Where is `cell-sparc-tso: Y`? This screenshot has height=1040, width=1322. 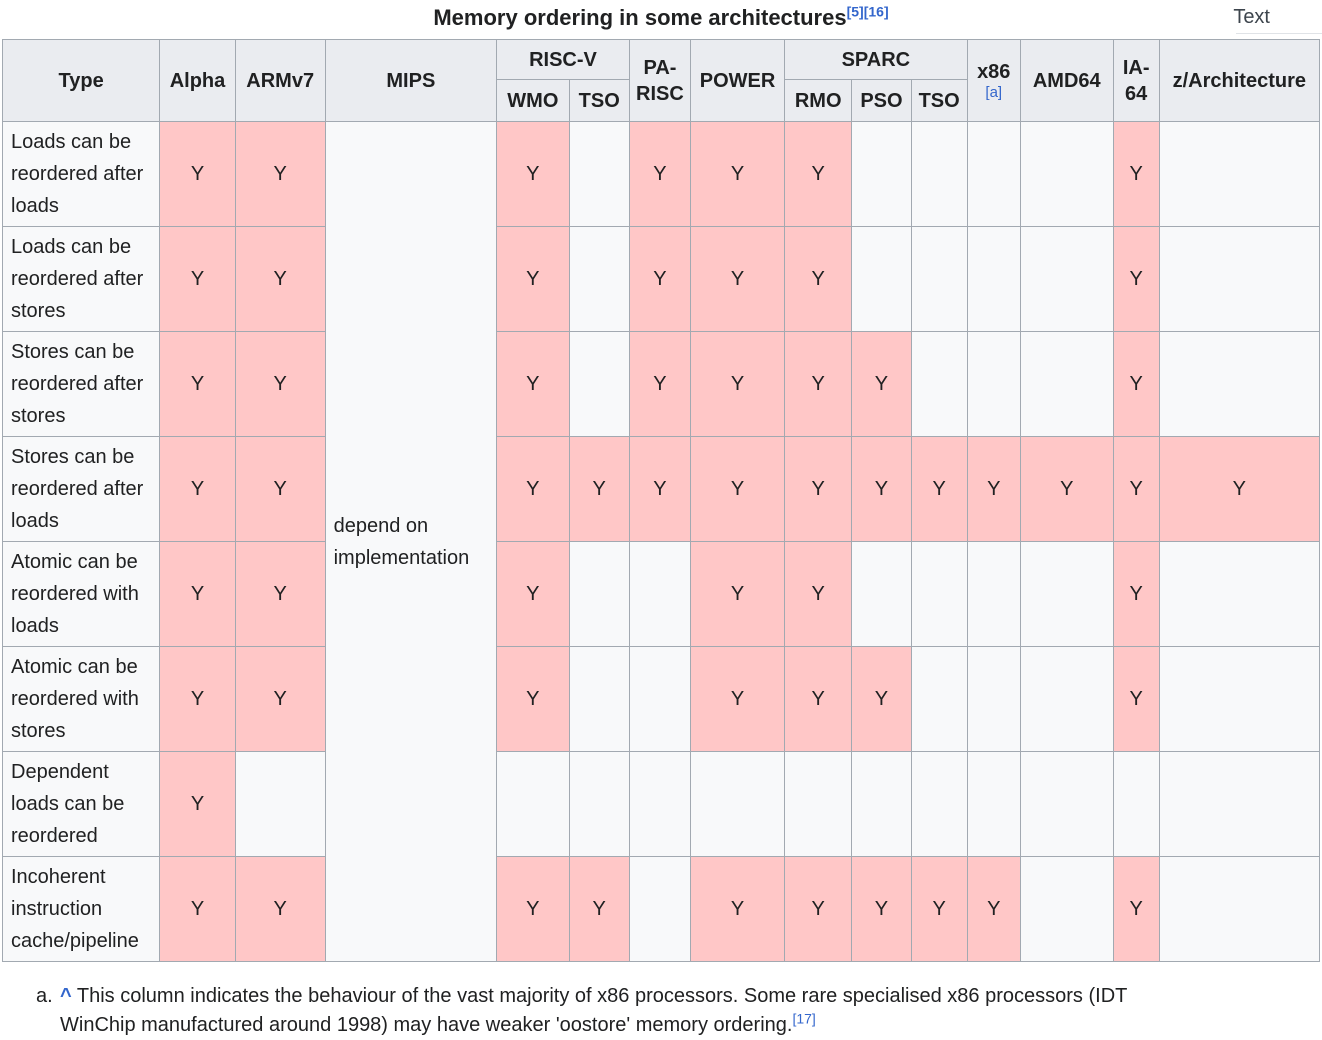 cell-sparc-tso: Y is located at coordinates (939, 909).